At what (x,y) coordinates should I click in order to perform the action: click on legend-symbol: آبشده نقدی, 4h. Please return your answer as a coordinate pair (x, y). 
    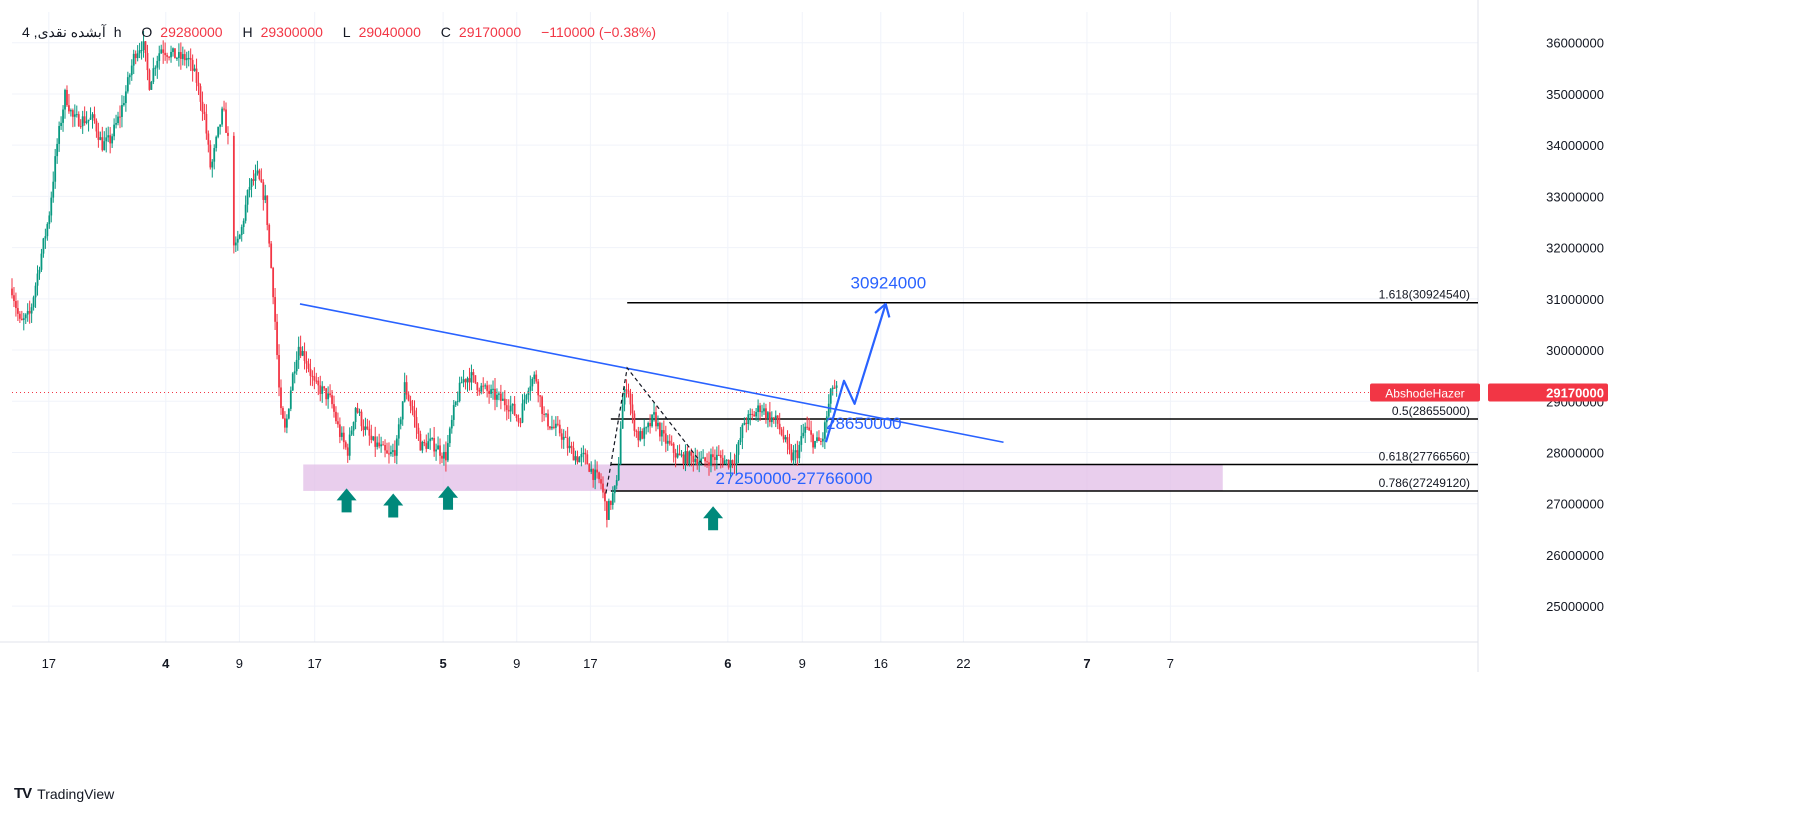
    Looking at the image, I should click on (72, 32).